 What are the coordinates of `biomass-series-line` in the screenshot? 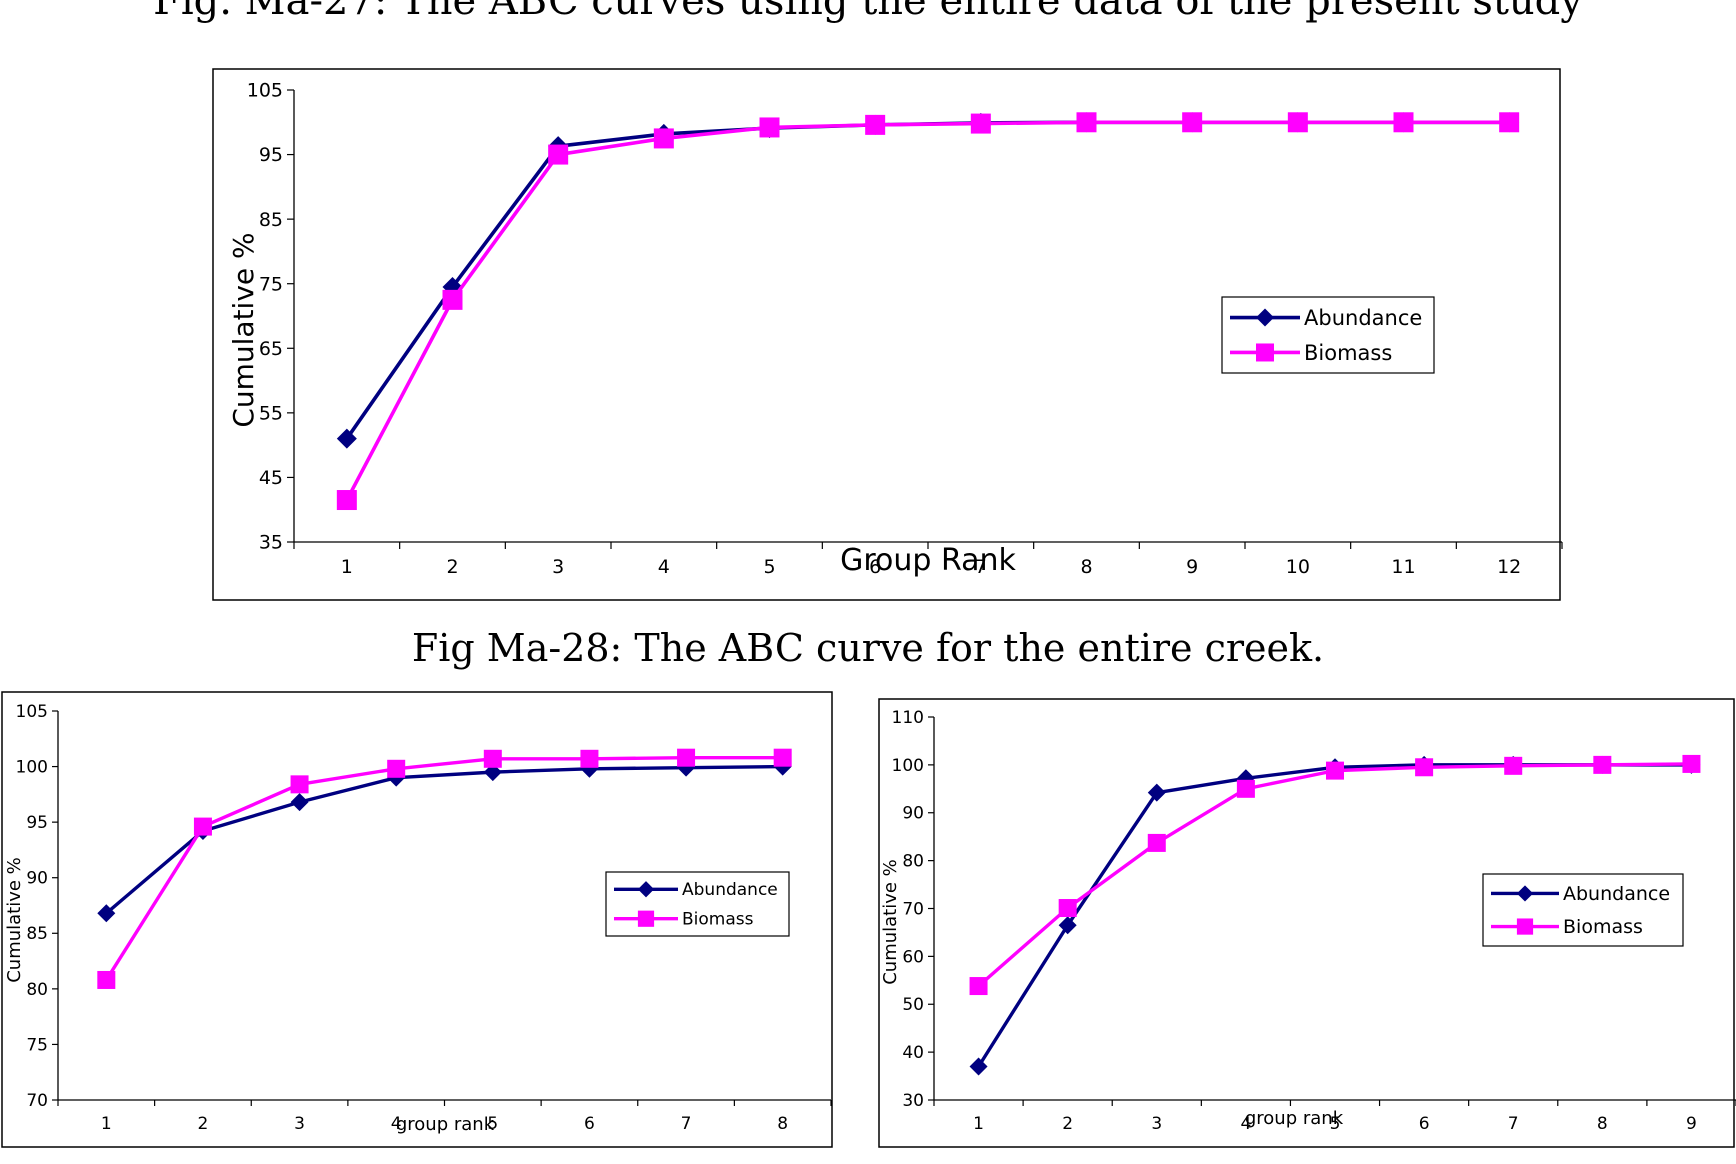 It's located at (443, 868).